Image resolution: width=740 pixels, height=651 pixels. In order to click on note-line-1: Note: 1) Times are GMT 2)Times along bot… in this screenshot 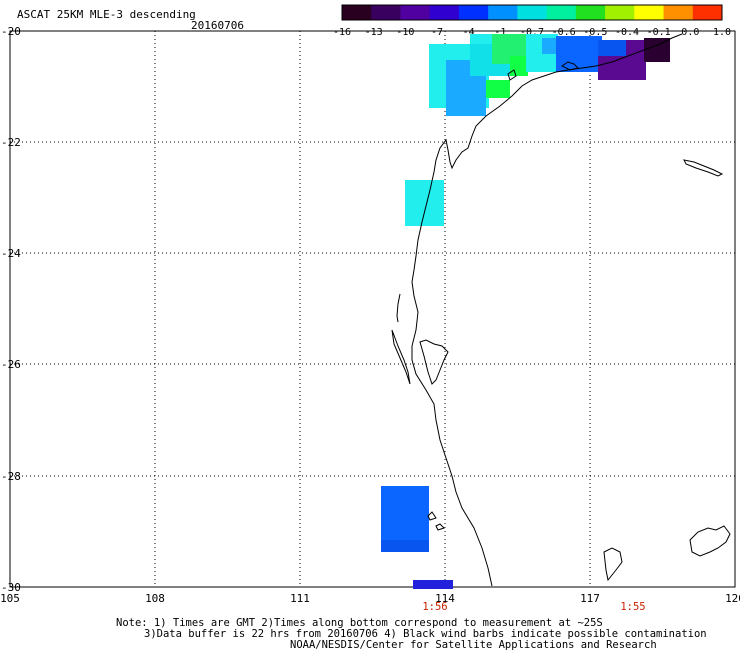, I will do `click(359, 623)`.